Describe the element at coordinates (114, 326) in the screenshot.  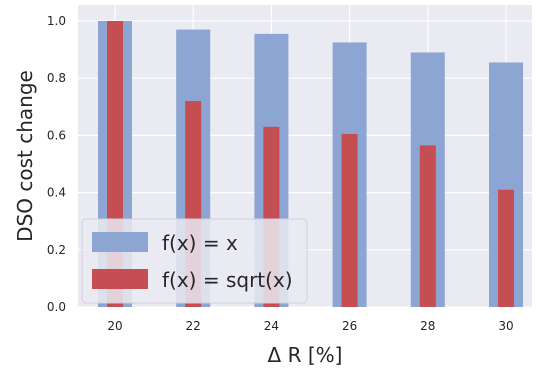
I see `x-tick-label: 20` at that location.